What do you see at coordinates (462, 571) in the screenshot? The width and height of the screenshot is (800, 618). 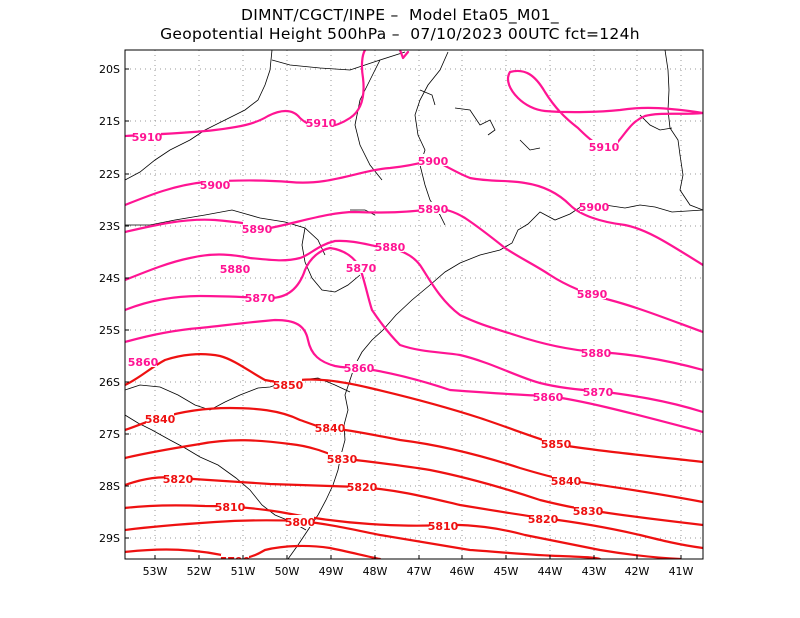 I see `lon-tick-label: 46W` at bounding box center [462, 571].